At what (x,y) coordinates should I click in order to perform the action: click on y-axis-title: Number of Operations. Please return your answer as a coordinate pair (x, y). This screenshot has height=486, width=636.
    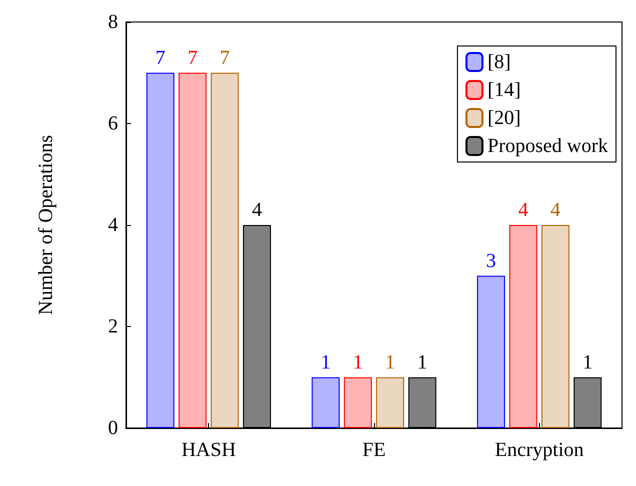
    Looking at the image, I should click on (46, 224).